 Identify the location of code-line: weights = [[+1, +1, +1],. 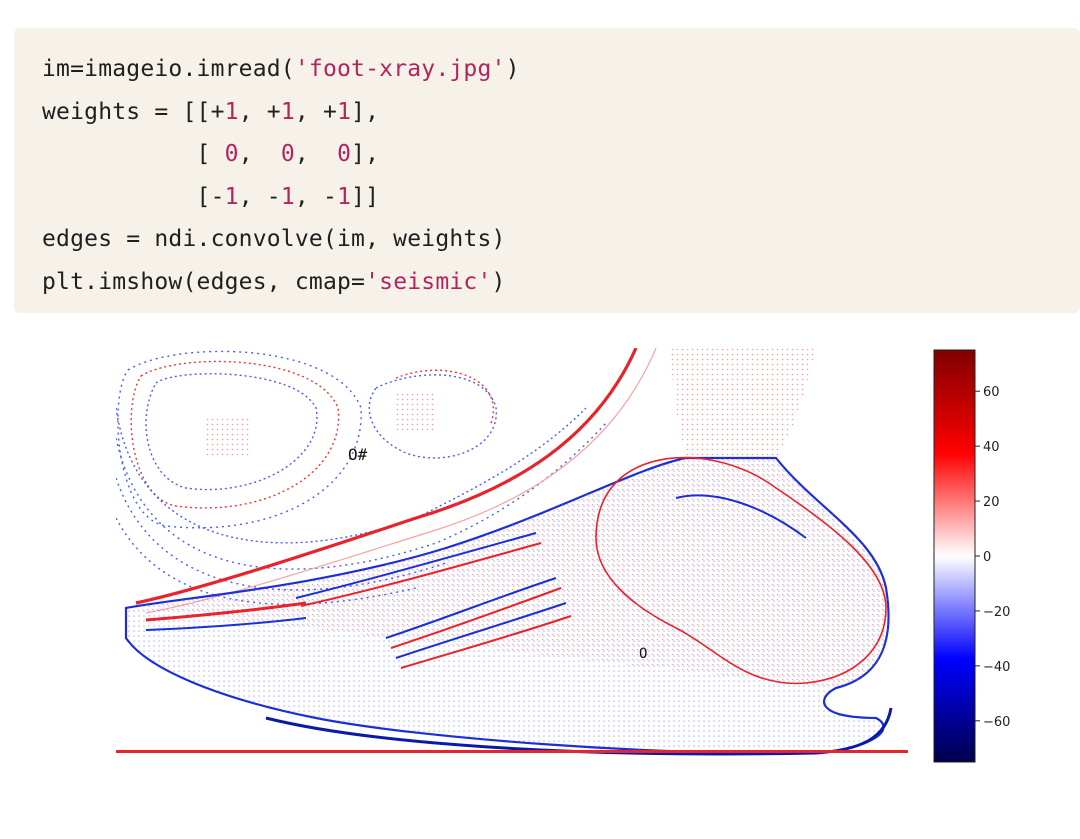
(561, 112).